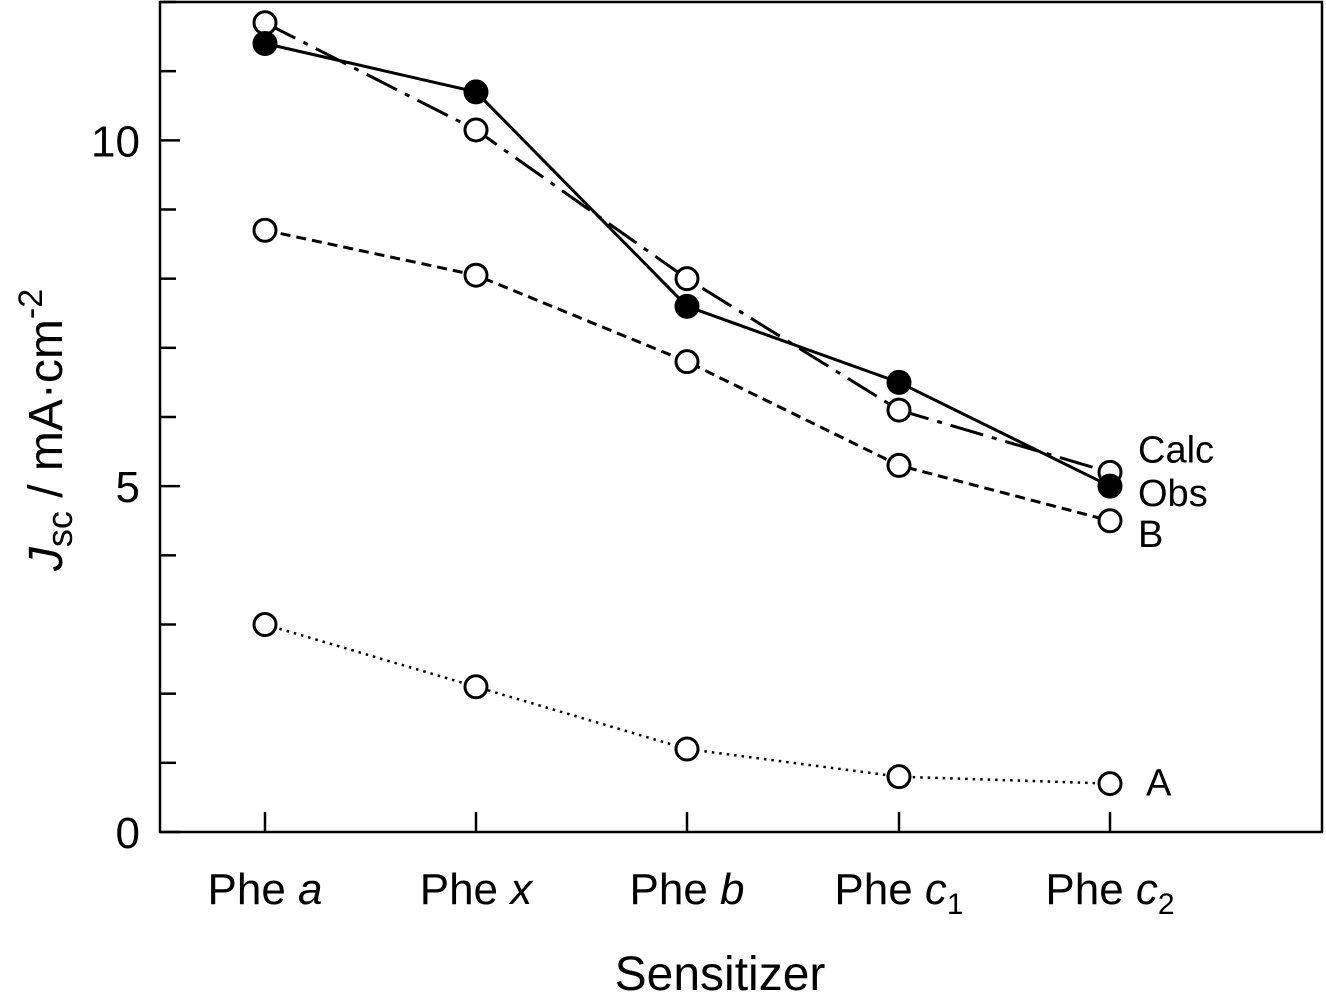 The width and height of the screenshot is (1326, 1000). I want to click on x-tick-label: Phe c1, so click(898, 893).